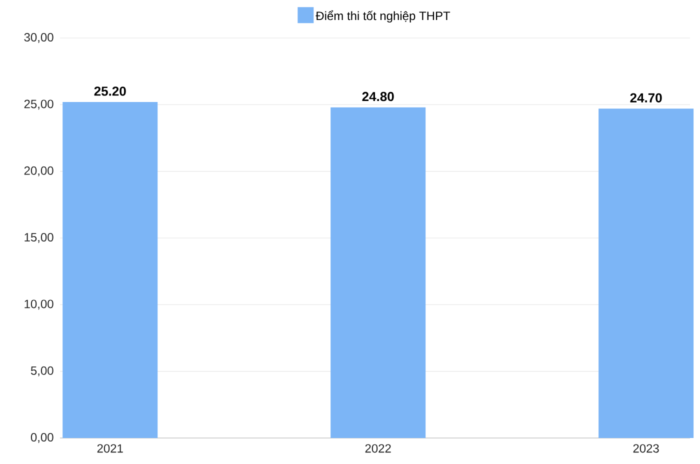 This screenshot has height=464, width=700. I want to click on y-tick-label: 30,00, so click(39, 38).